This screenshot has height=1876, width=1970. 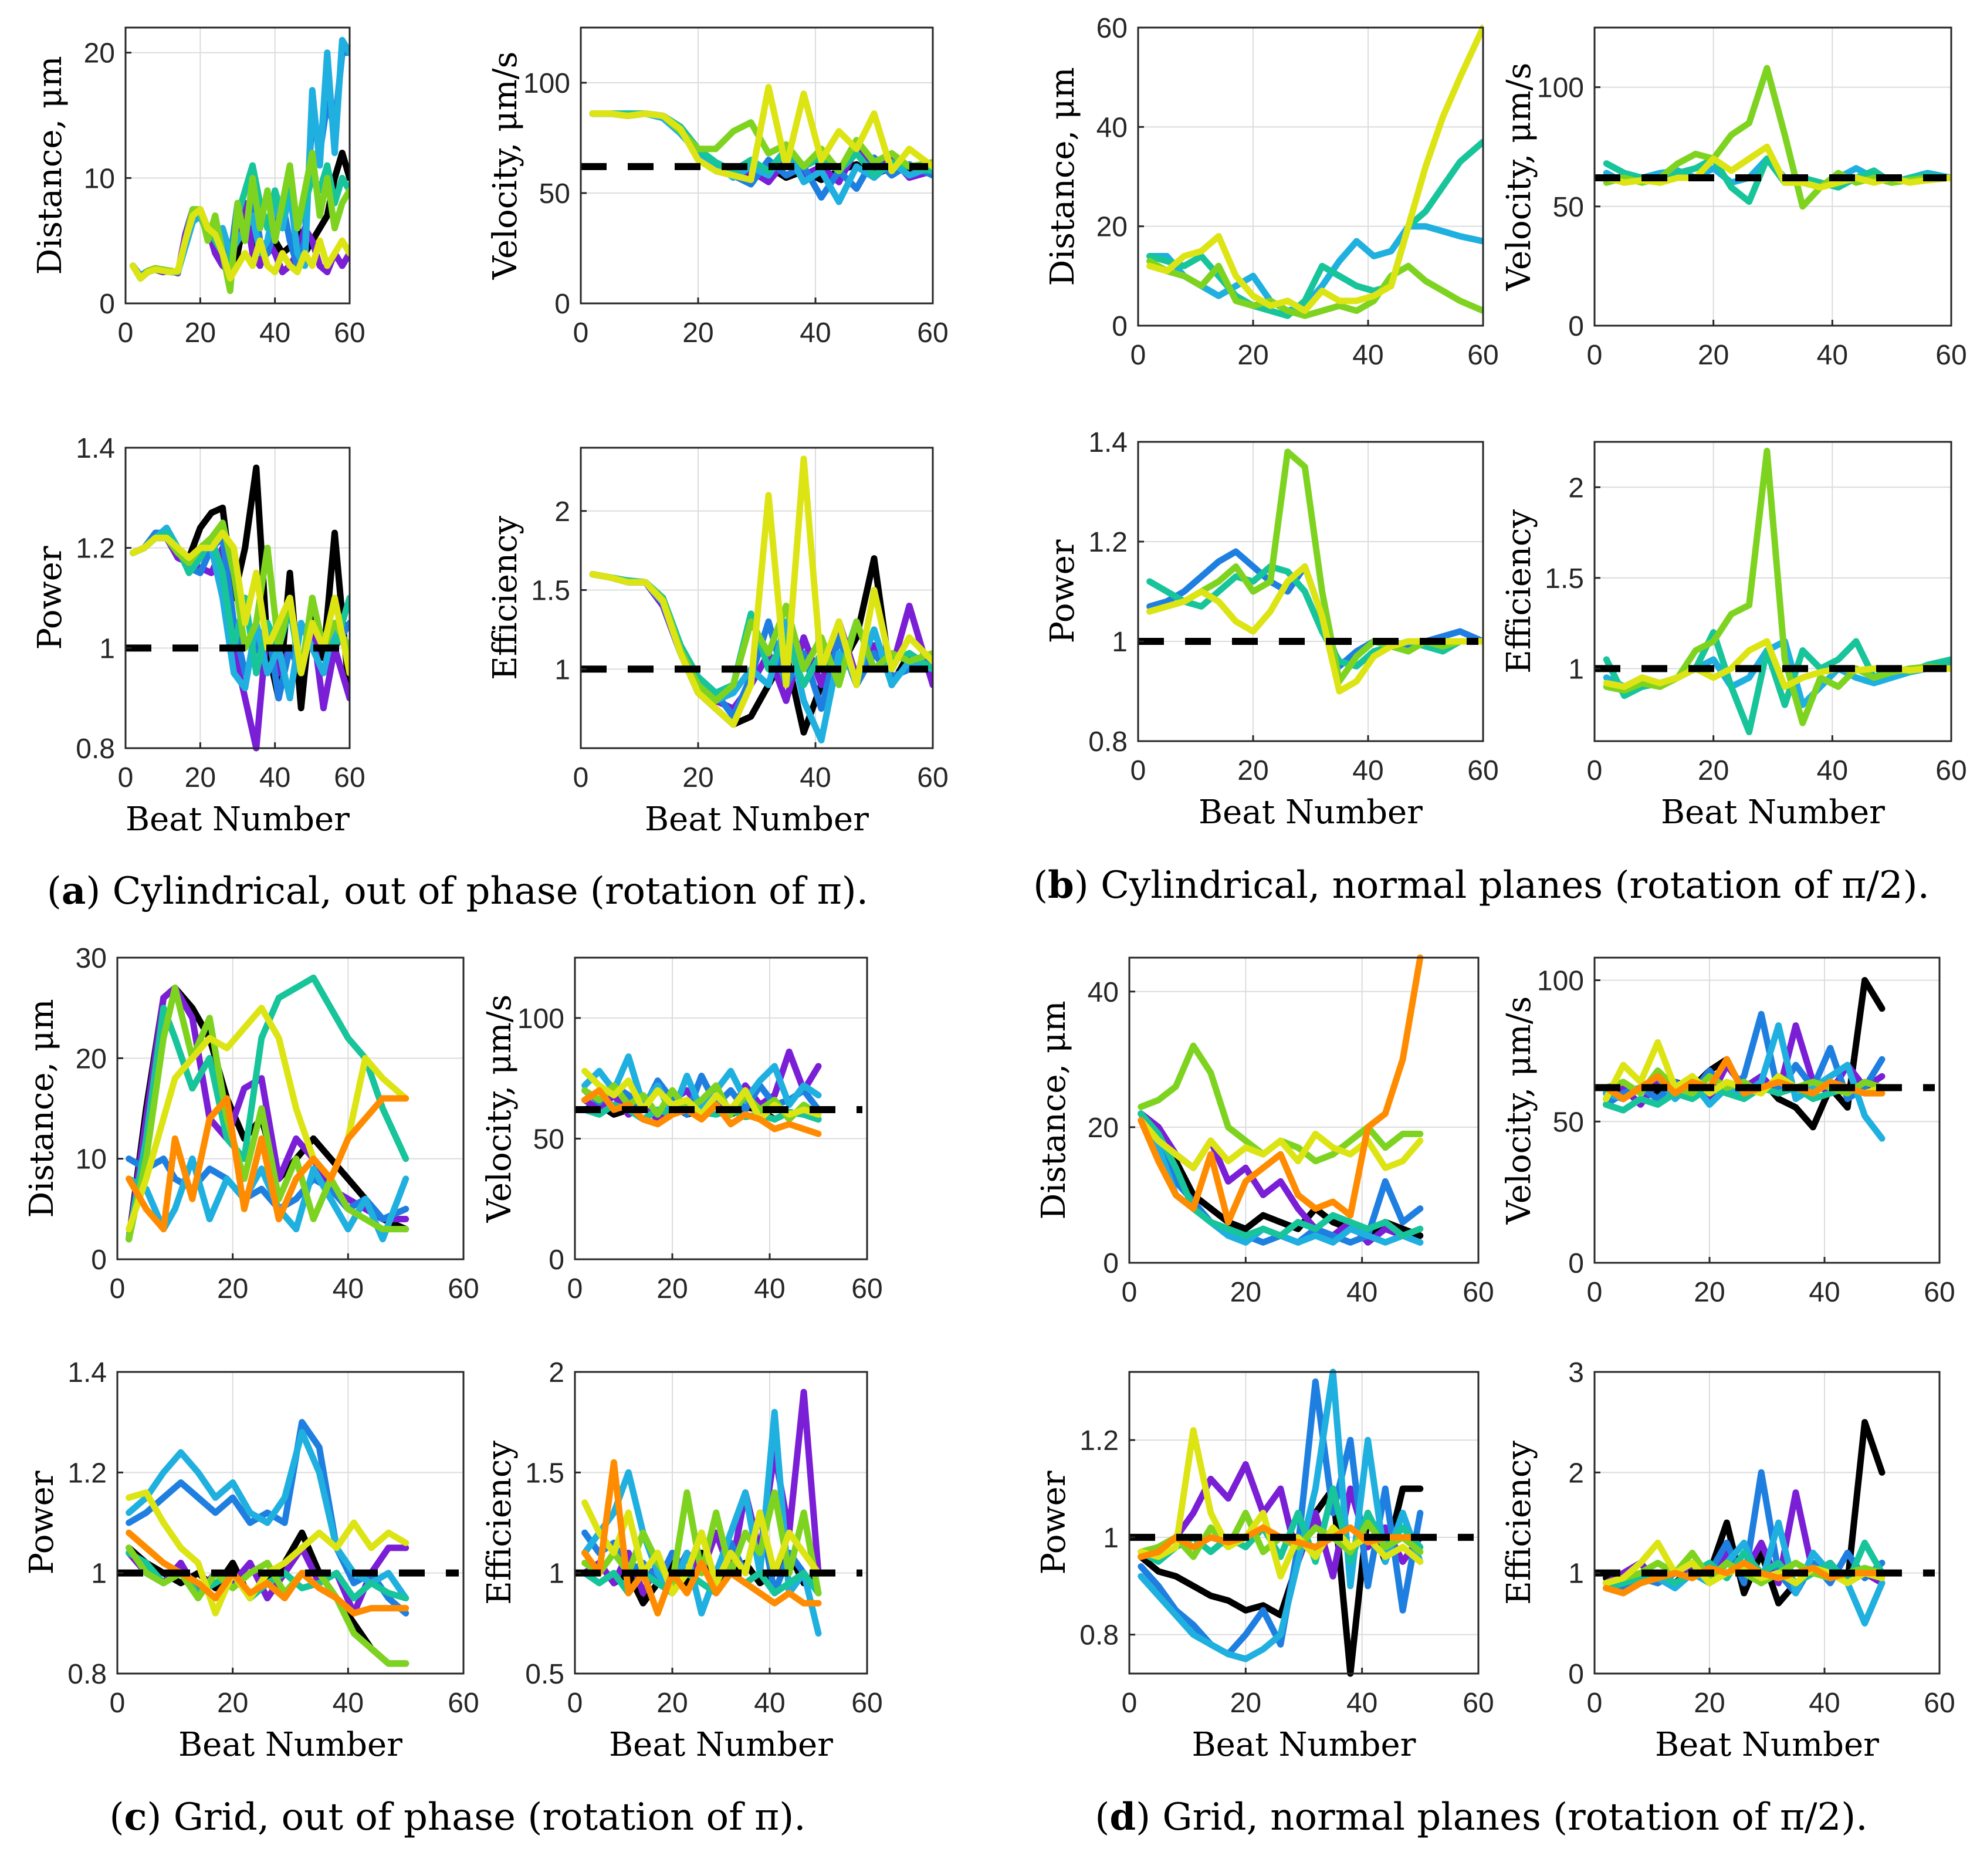 I want to click on panel-b1: 0 20 40 60 0 20 40 60 Distance, μm, so click(x=1271, y=192).